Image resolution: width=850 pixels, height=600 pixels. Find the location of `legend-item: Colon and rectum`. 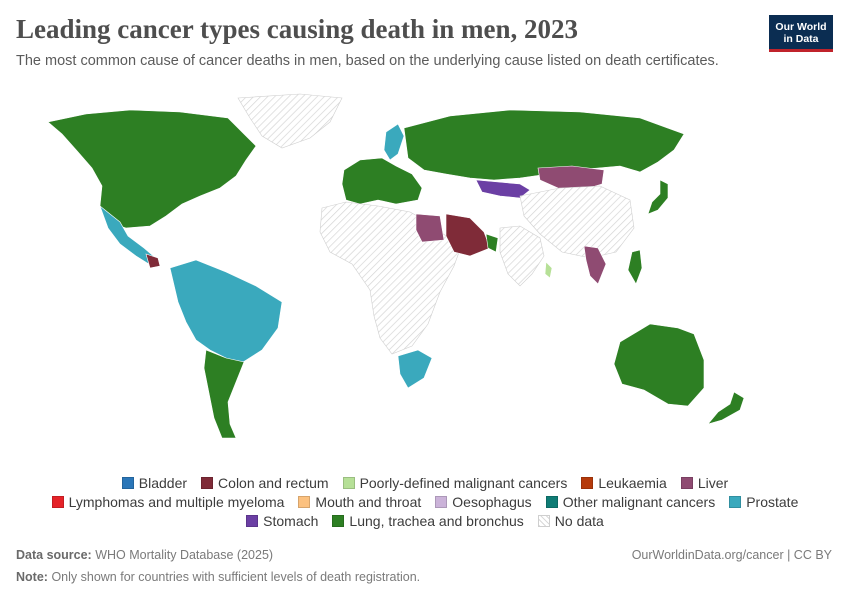

legend-item: Colon and rectum is located at coordinates (265, 483).